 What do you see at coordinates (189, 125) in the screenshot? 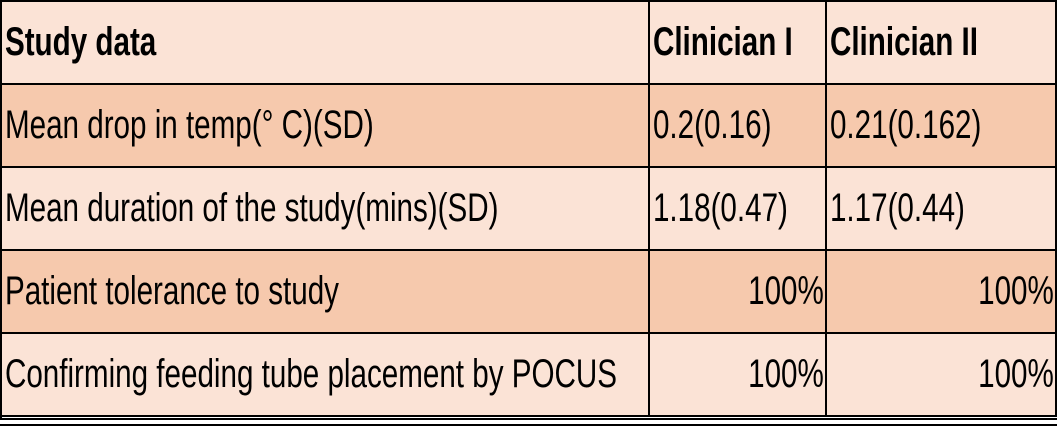
I see `cell-text: Mean drop in temp(° C)(SD)` at bounding box center [189, 125].